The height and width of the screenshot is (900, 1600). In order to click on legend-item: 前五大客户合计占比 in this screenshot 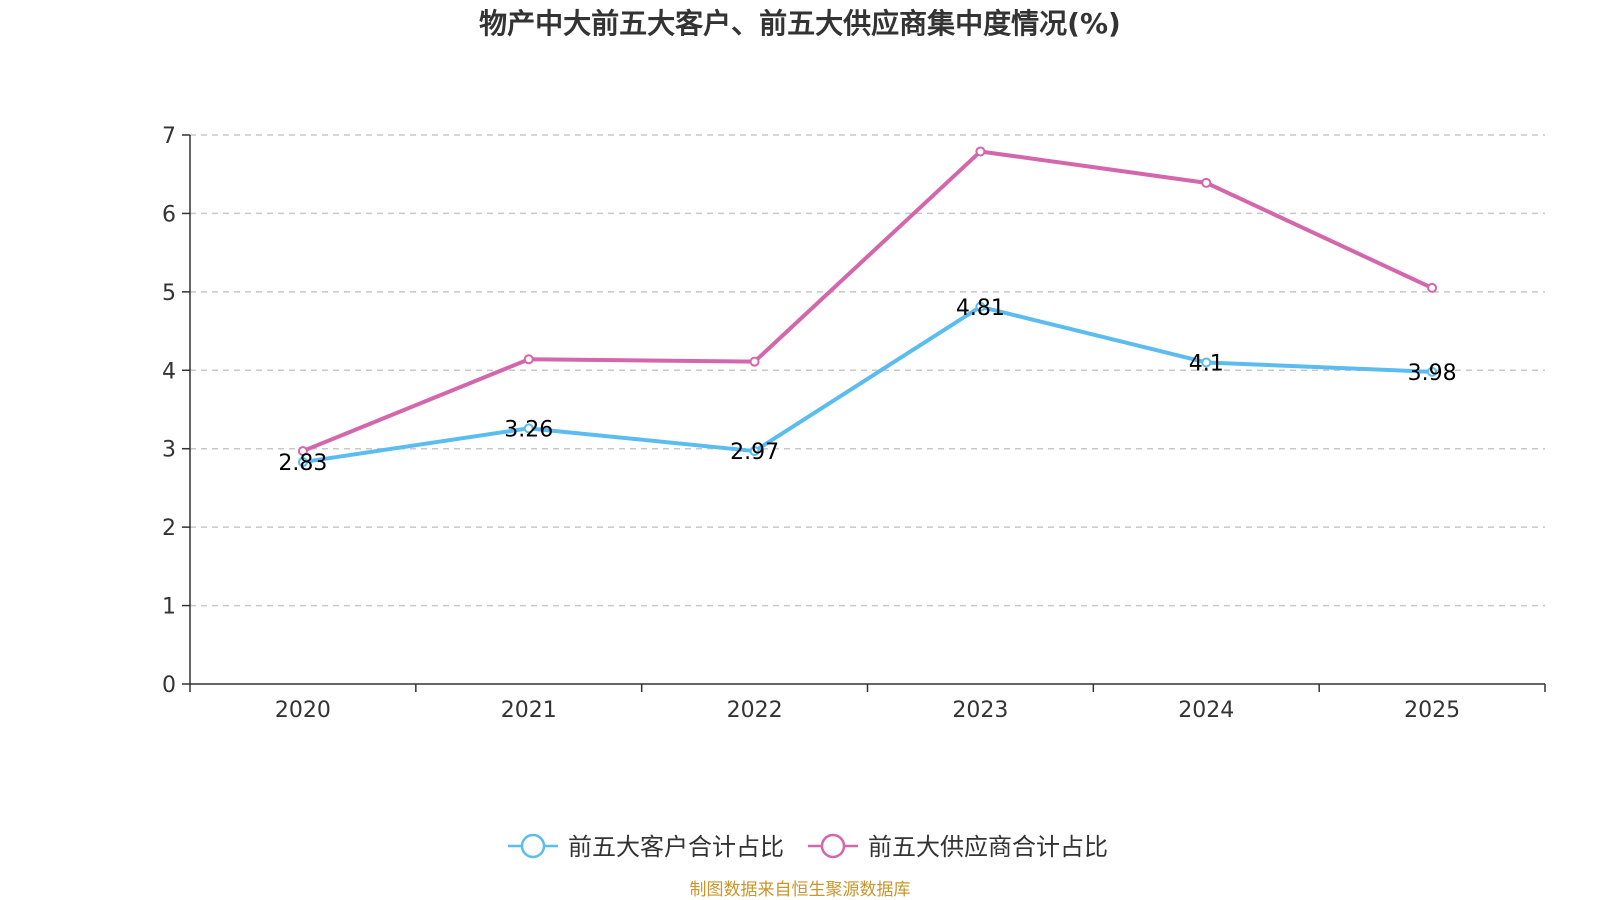, I will do `click(646, 847)`.